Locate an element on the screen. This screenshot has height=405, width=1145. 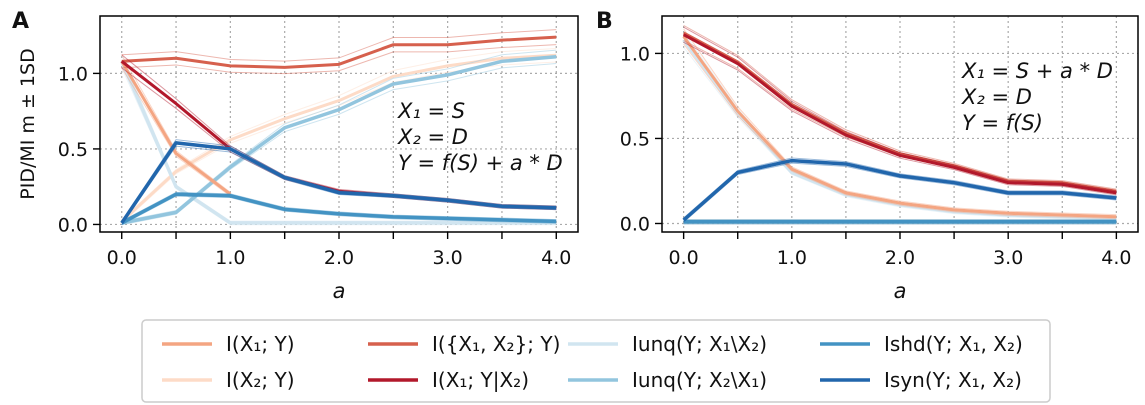
legend-label-Iunq_Y_X2: Iunq(Y; X₂\X₁) is located at coordinates (699, 380).